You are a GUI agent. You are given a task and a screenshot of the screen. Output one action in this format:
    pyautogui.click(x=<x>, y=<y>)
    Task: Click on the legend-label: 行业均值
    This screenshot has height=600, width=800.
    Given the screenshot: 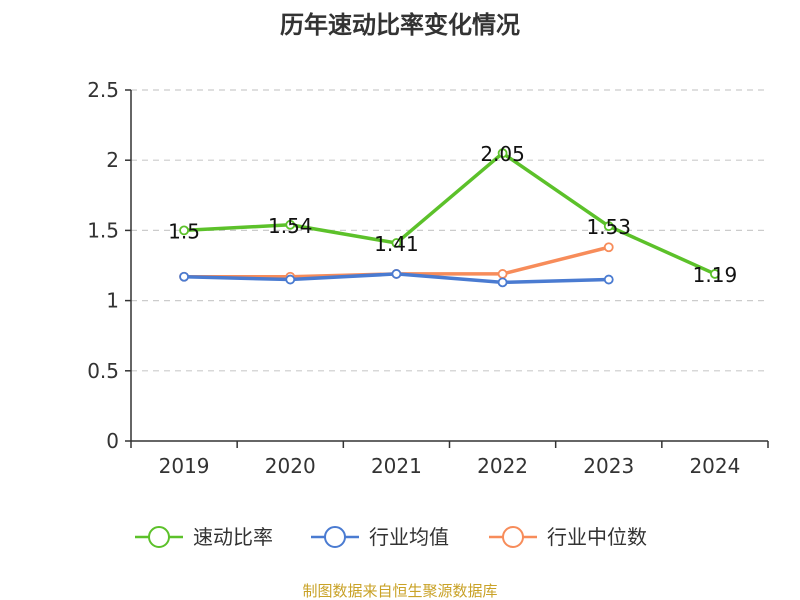 What is the action you would take?
    pyautogui.click(x=409, y=537)
    